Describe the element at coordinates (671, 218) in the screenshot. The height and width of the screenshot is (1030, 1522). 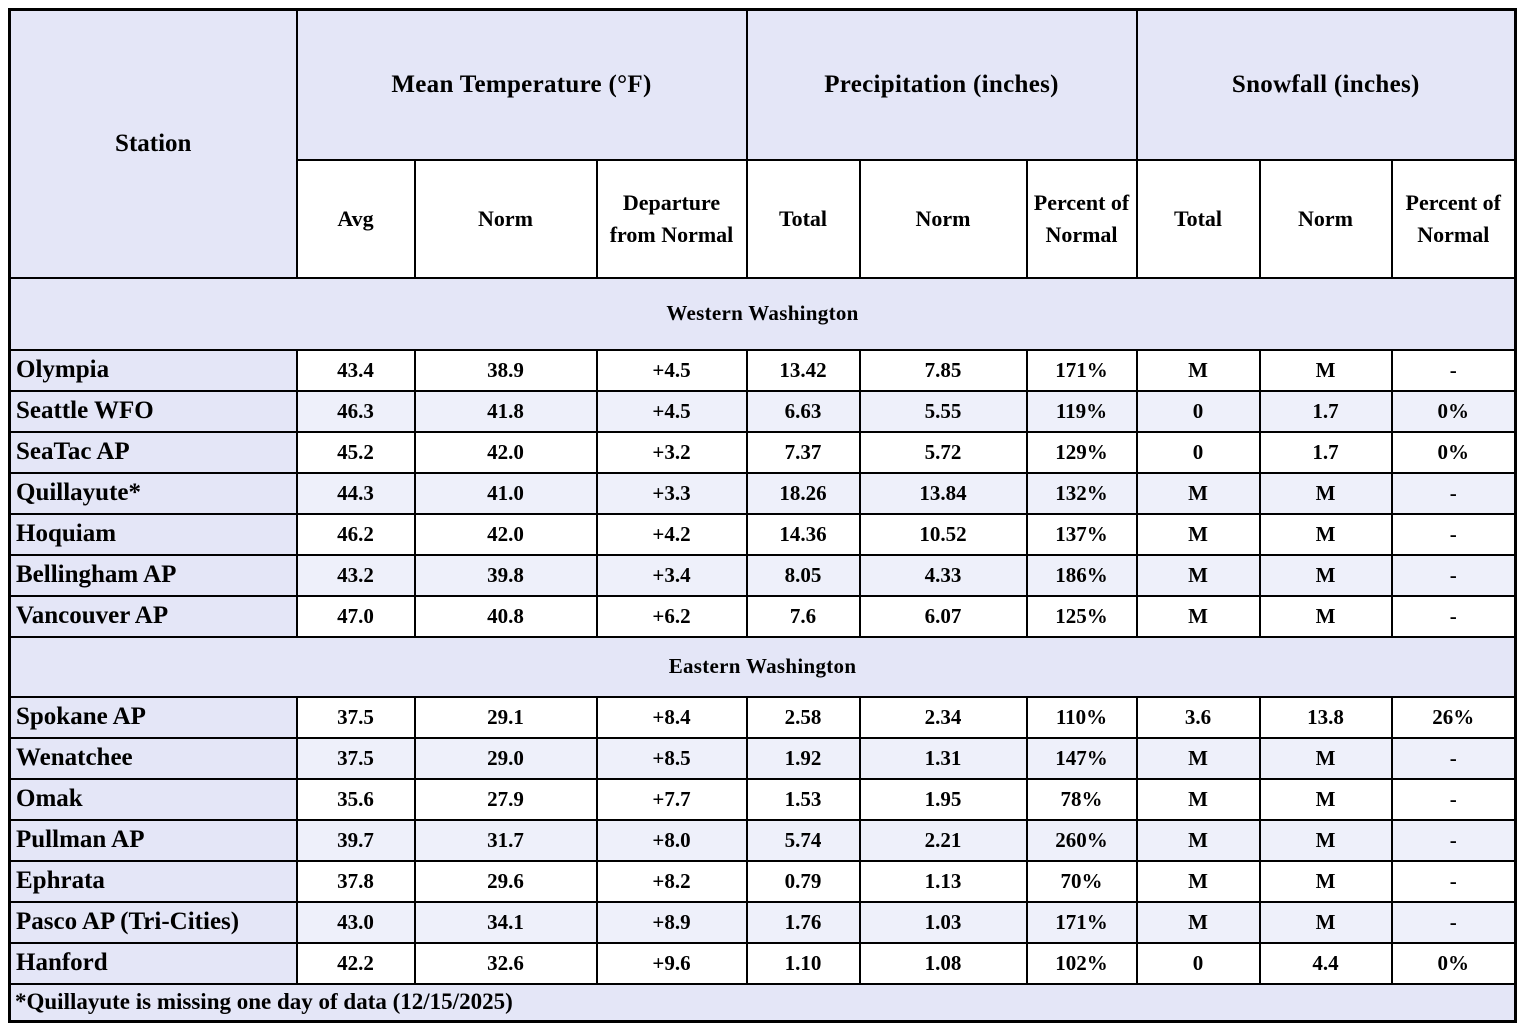
I see `temp-departure-header: Departure from Normal` at that location.